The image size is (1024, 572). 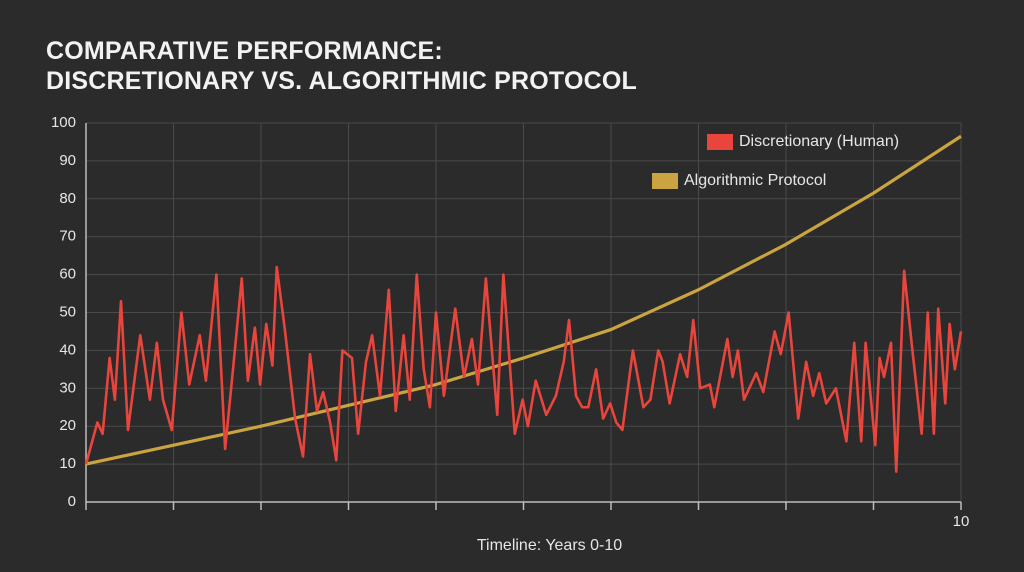 I want to click on y-tick-label: 10, so click(x=67, y=463).